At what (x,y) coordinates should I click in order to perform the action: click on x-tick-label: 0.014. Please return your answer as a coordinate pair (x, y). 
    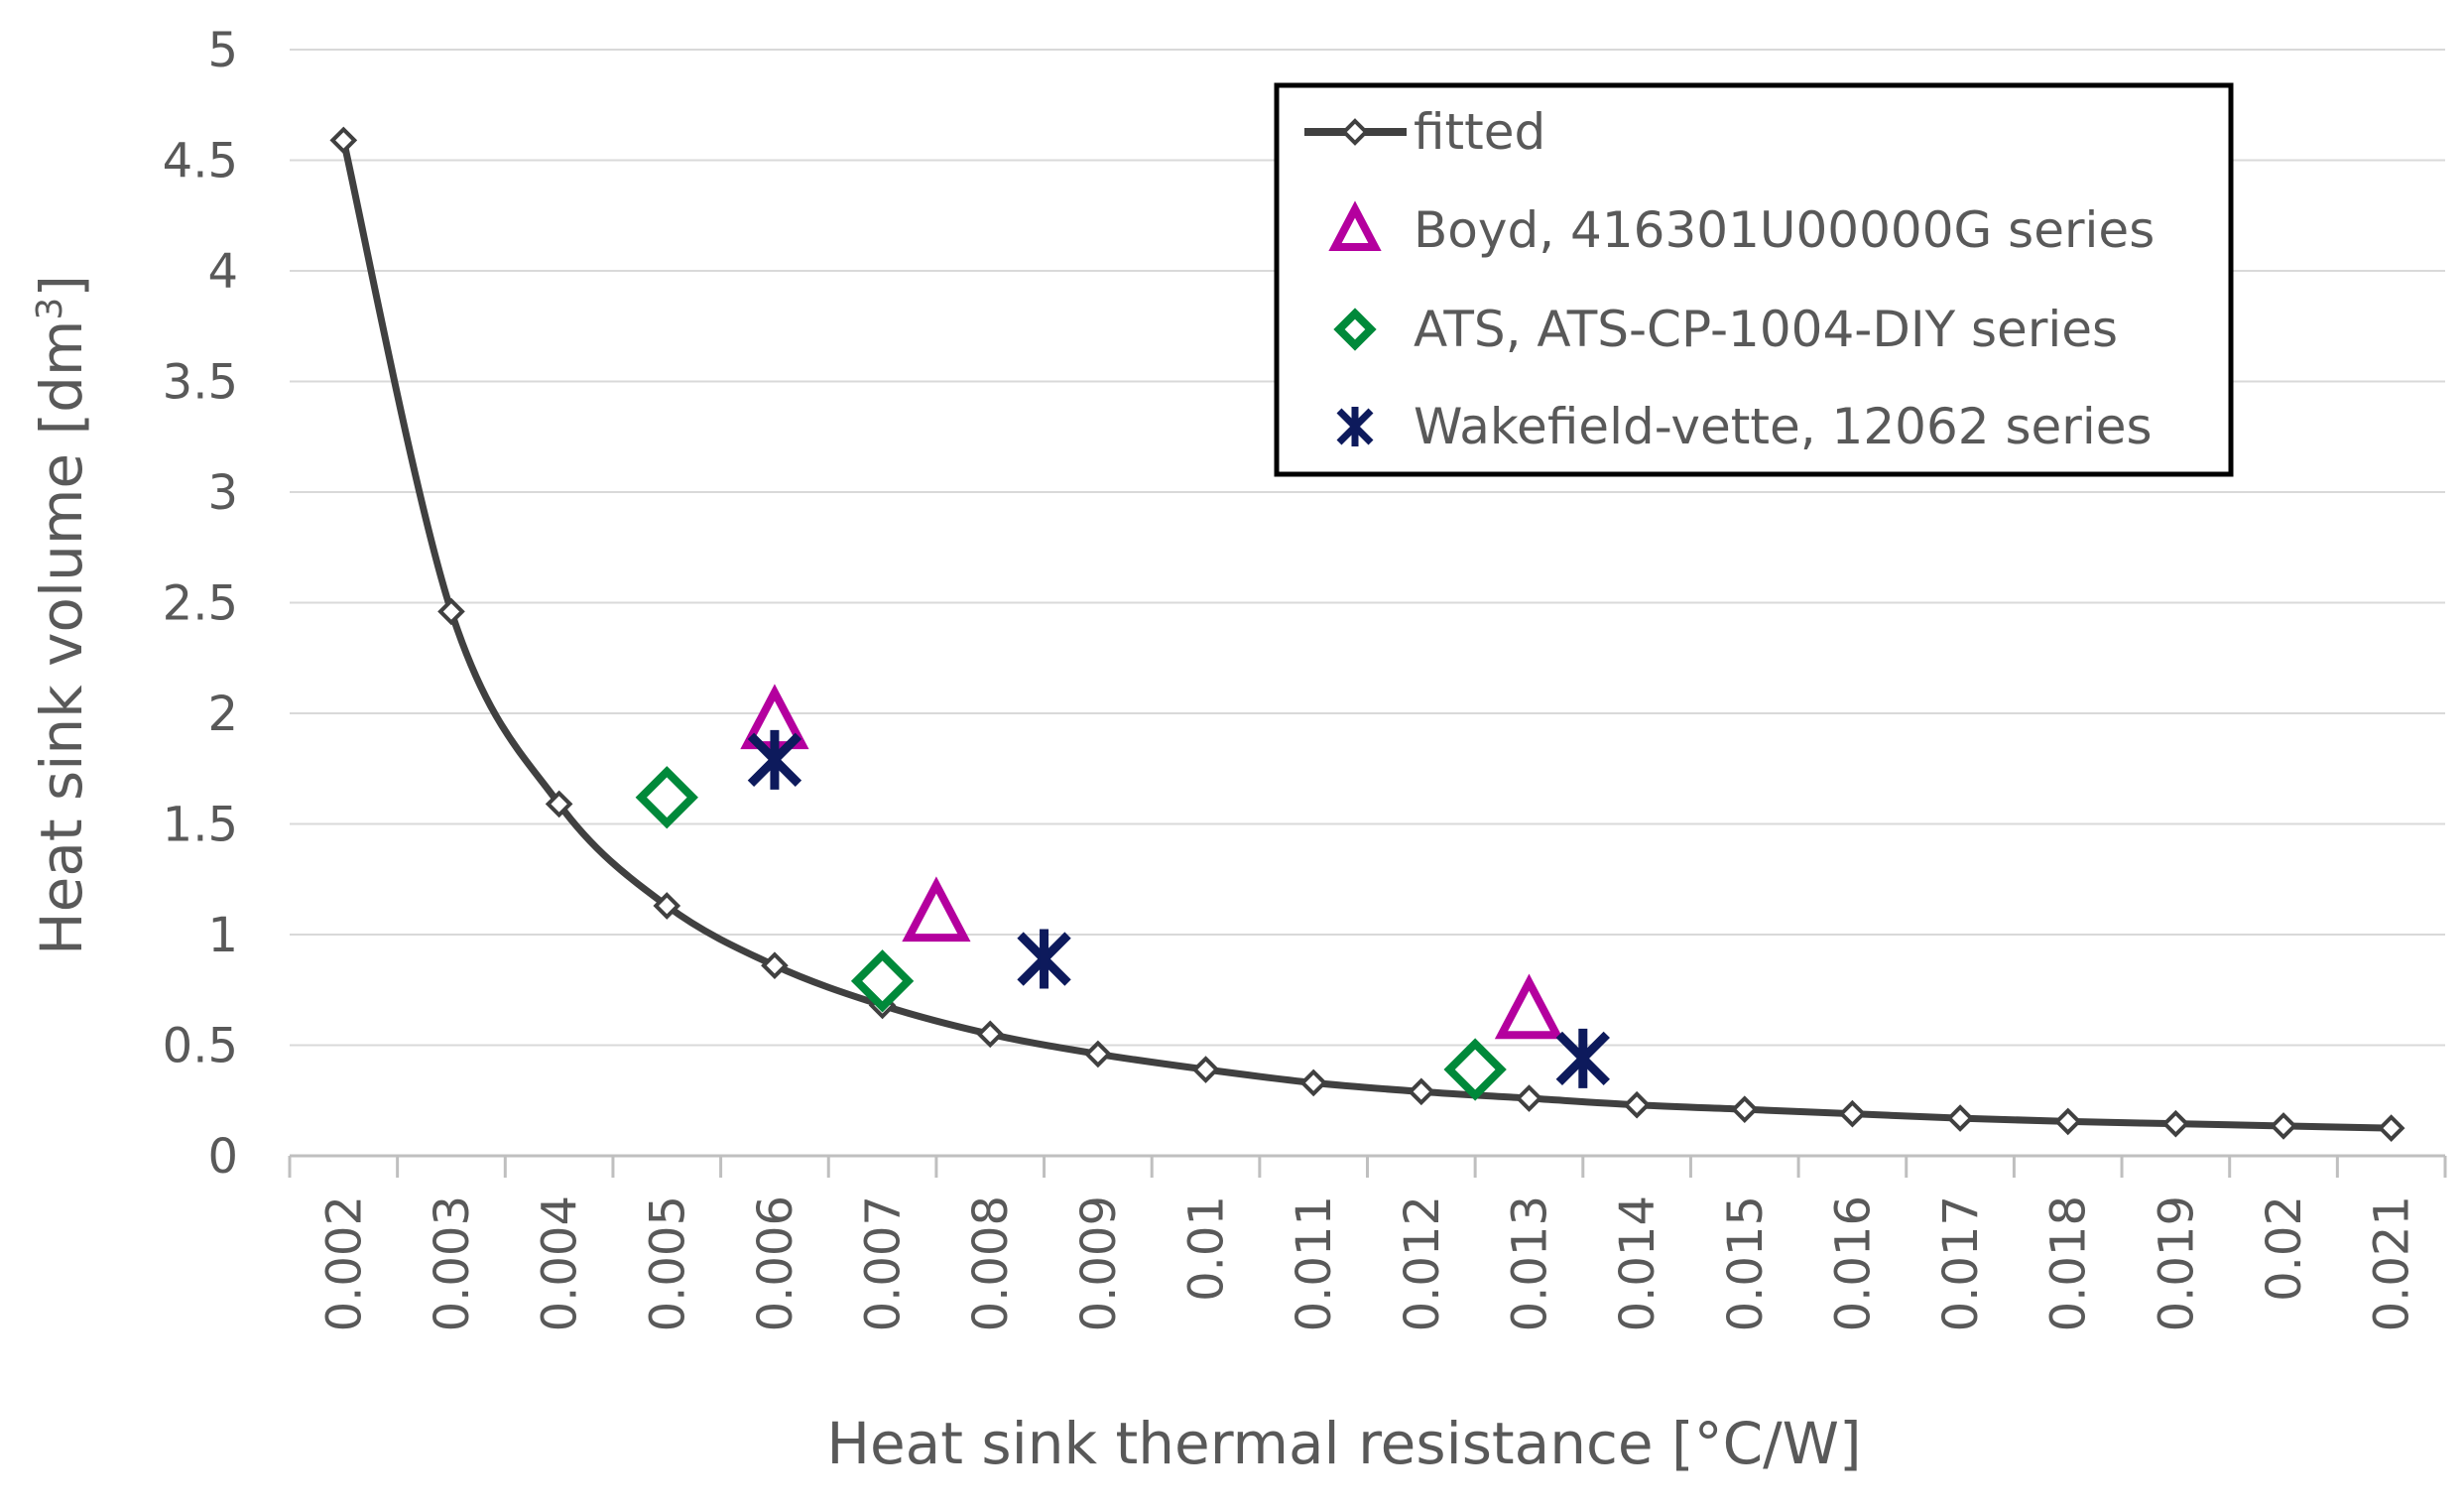
    Looking at the image, I should click on (1637, 1263).